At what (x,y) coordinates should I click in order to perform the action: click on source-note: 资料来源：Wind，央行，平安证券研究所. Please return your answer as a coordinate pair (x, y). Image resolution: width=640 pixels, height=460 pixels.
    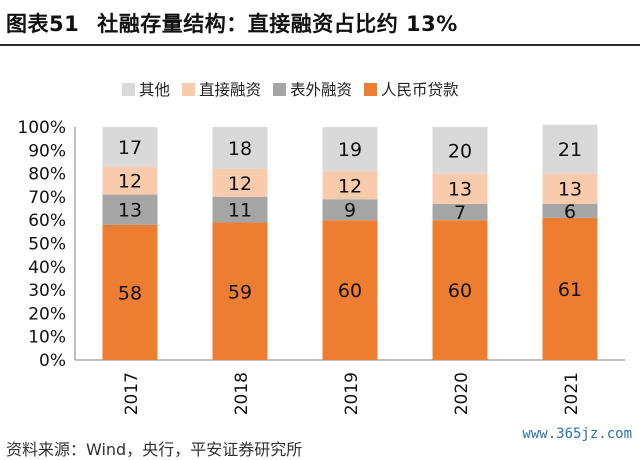
    Looking at the image, I should click on (154, 449).